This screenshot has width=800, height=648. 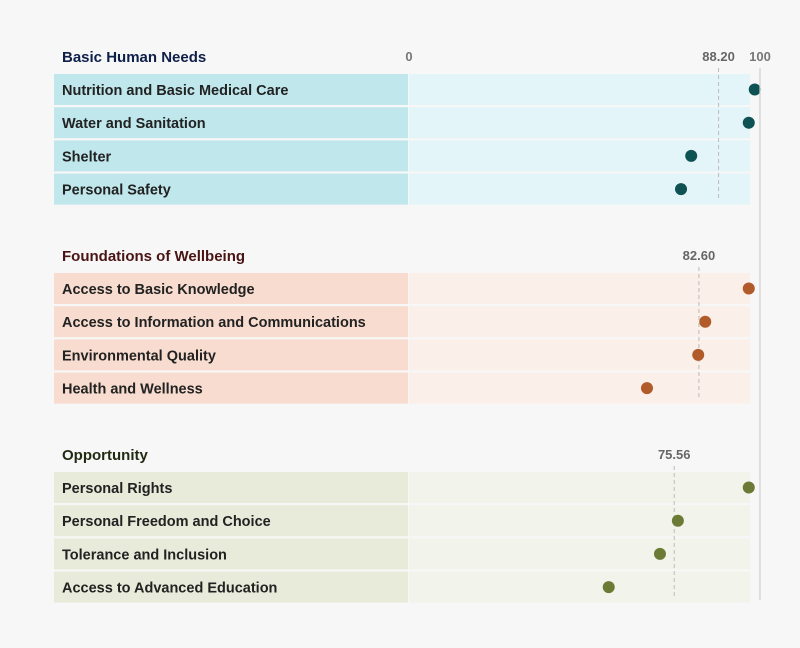 I want to click on axis-tick-min: 0, so click(x=408, y=56).